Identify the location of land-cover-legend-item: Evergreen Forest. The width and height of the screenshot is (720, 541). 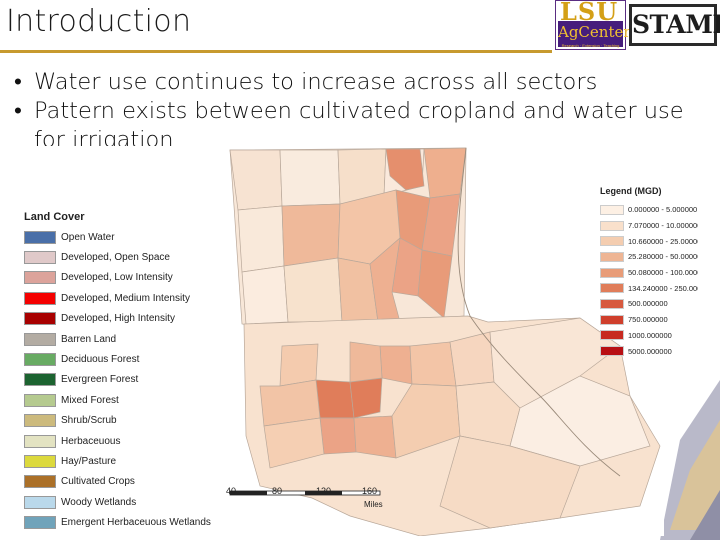
(117, 380).